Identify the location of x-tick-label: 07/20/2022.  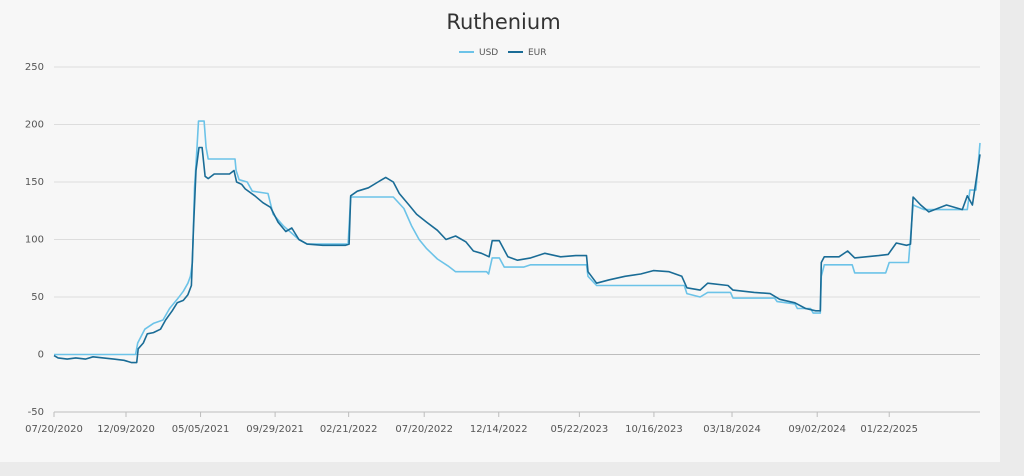
(424, 429).